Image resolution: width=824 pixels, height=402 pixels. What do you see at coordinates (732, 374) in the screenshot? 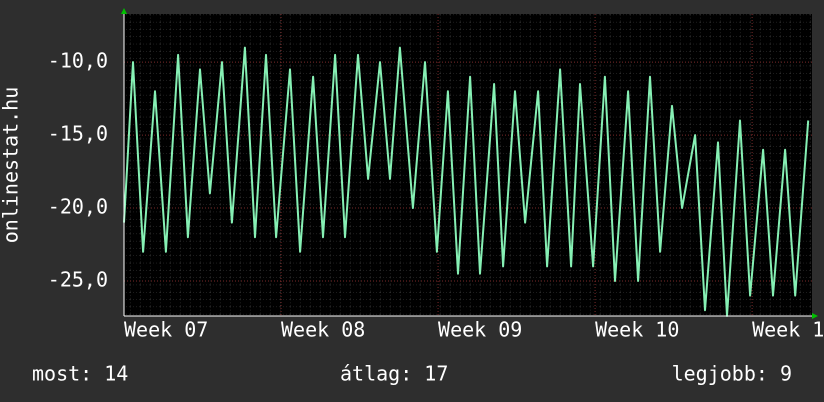
I see `footer-best: legjobb: 9` at bounding box center [732, 374].